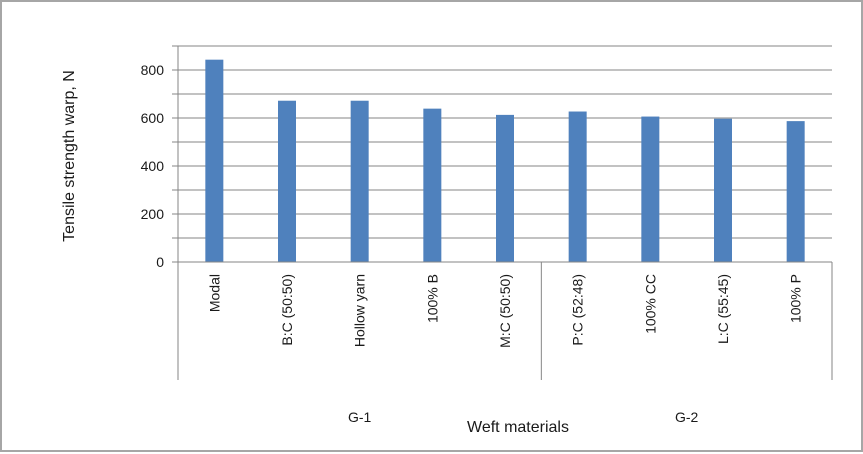 Image resolution: width=863 pixels, height=454 pixels. Describe the element at coordinates (360, 310) in the screenshot. I see `x-category-label: Hollow yarn` at that location.